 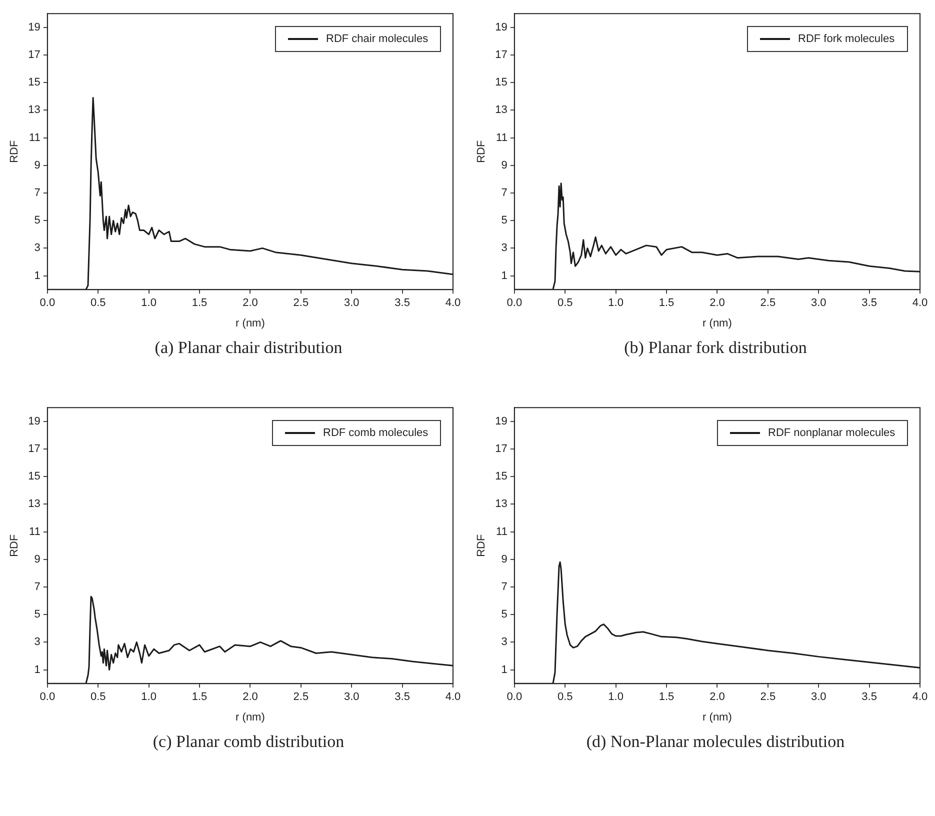 I want to click on text: (b) Planar fork distribution, so click(x=715, y=348).